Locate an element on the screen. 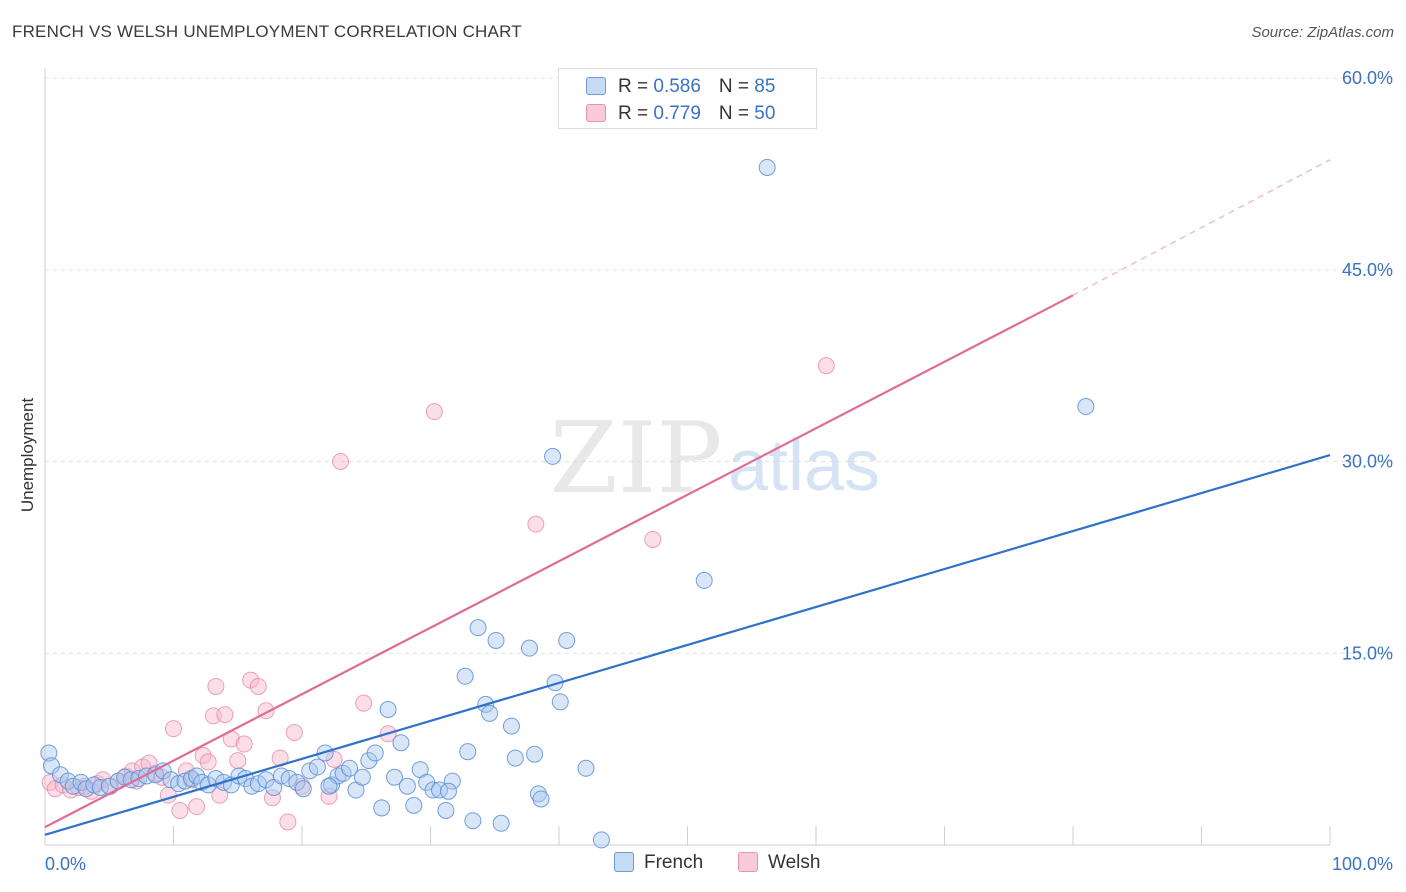  legend-row-french: R = 0.586 N = 85 is located at coordinates (680, 87).